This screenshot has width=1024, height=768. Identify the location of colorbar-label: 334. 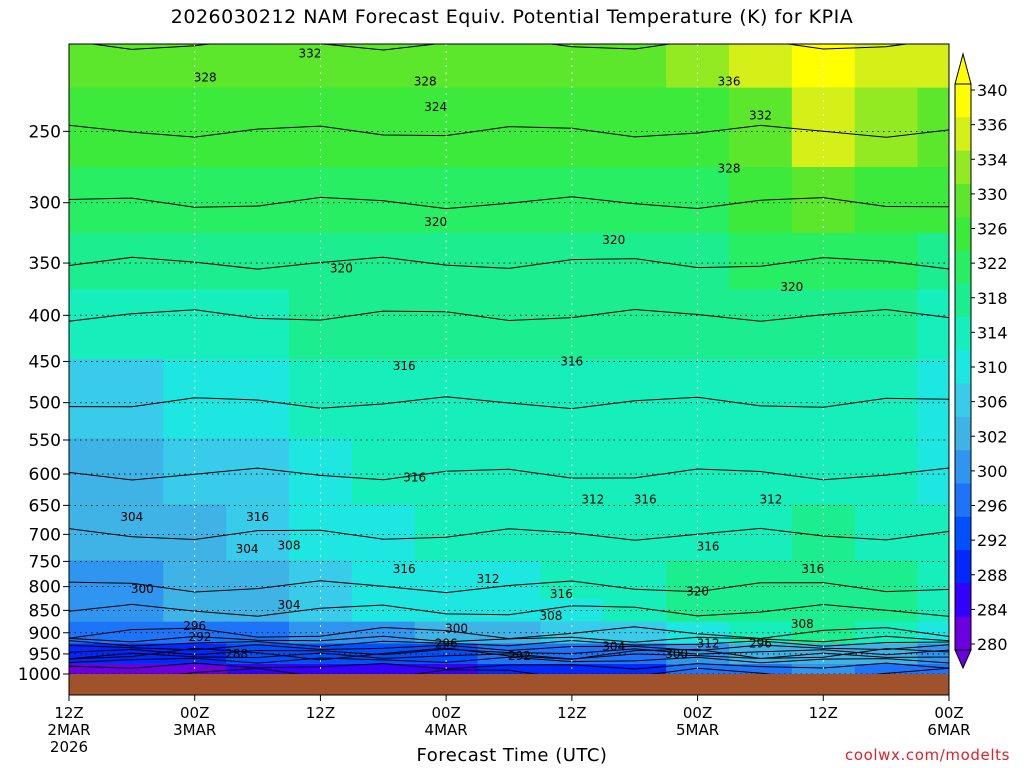
(992, 159).